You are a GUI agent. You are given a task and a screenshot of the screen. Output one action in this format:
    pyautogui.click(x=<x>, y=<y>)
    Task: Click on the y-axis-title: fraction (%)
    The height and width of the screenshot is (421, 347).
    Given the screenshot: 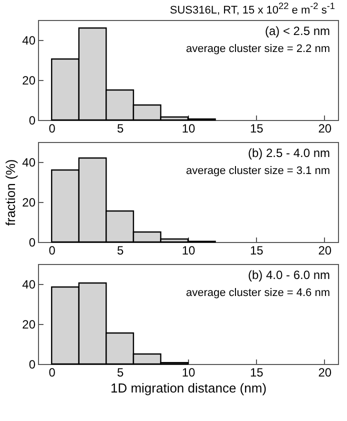 What is the action you would take?
    pyautogui.click(x=10, y=192)
    